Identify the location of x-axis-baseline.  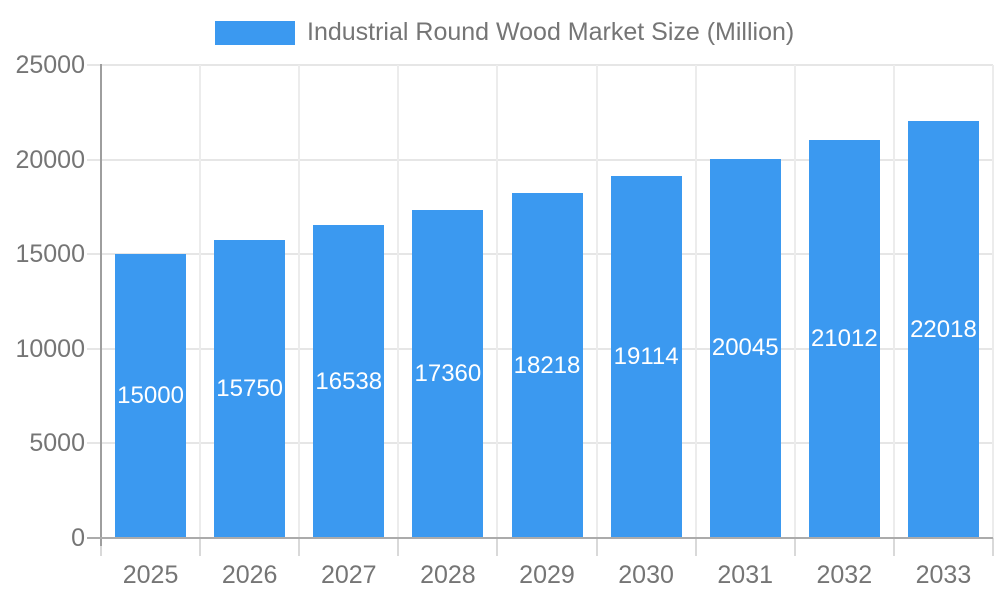
(540, 538).